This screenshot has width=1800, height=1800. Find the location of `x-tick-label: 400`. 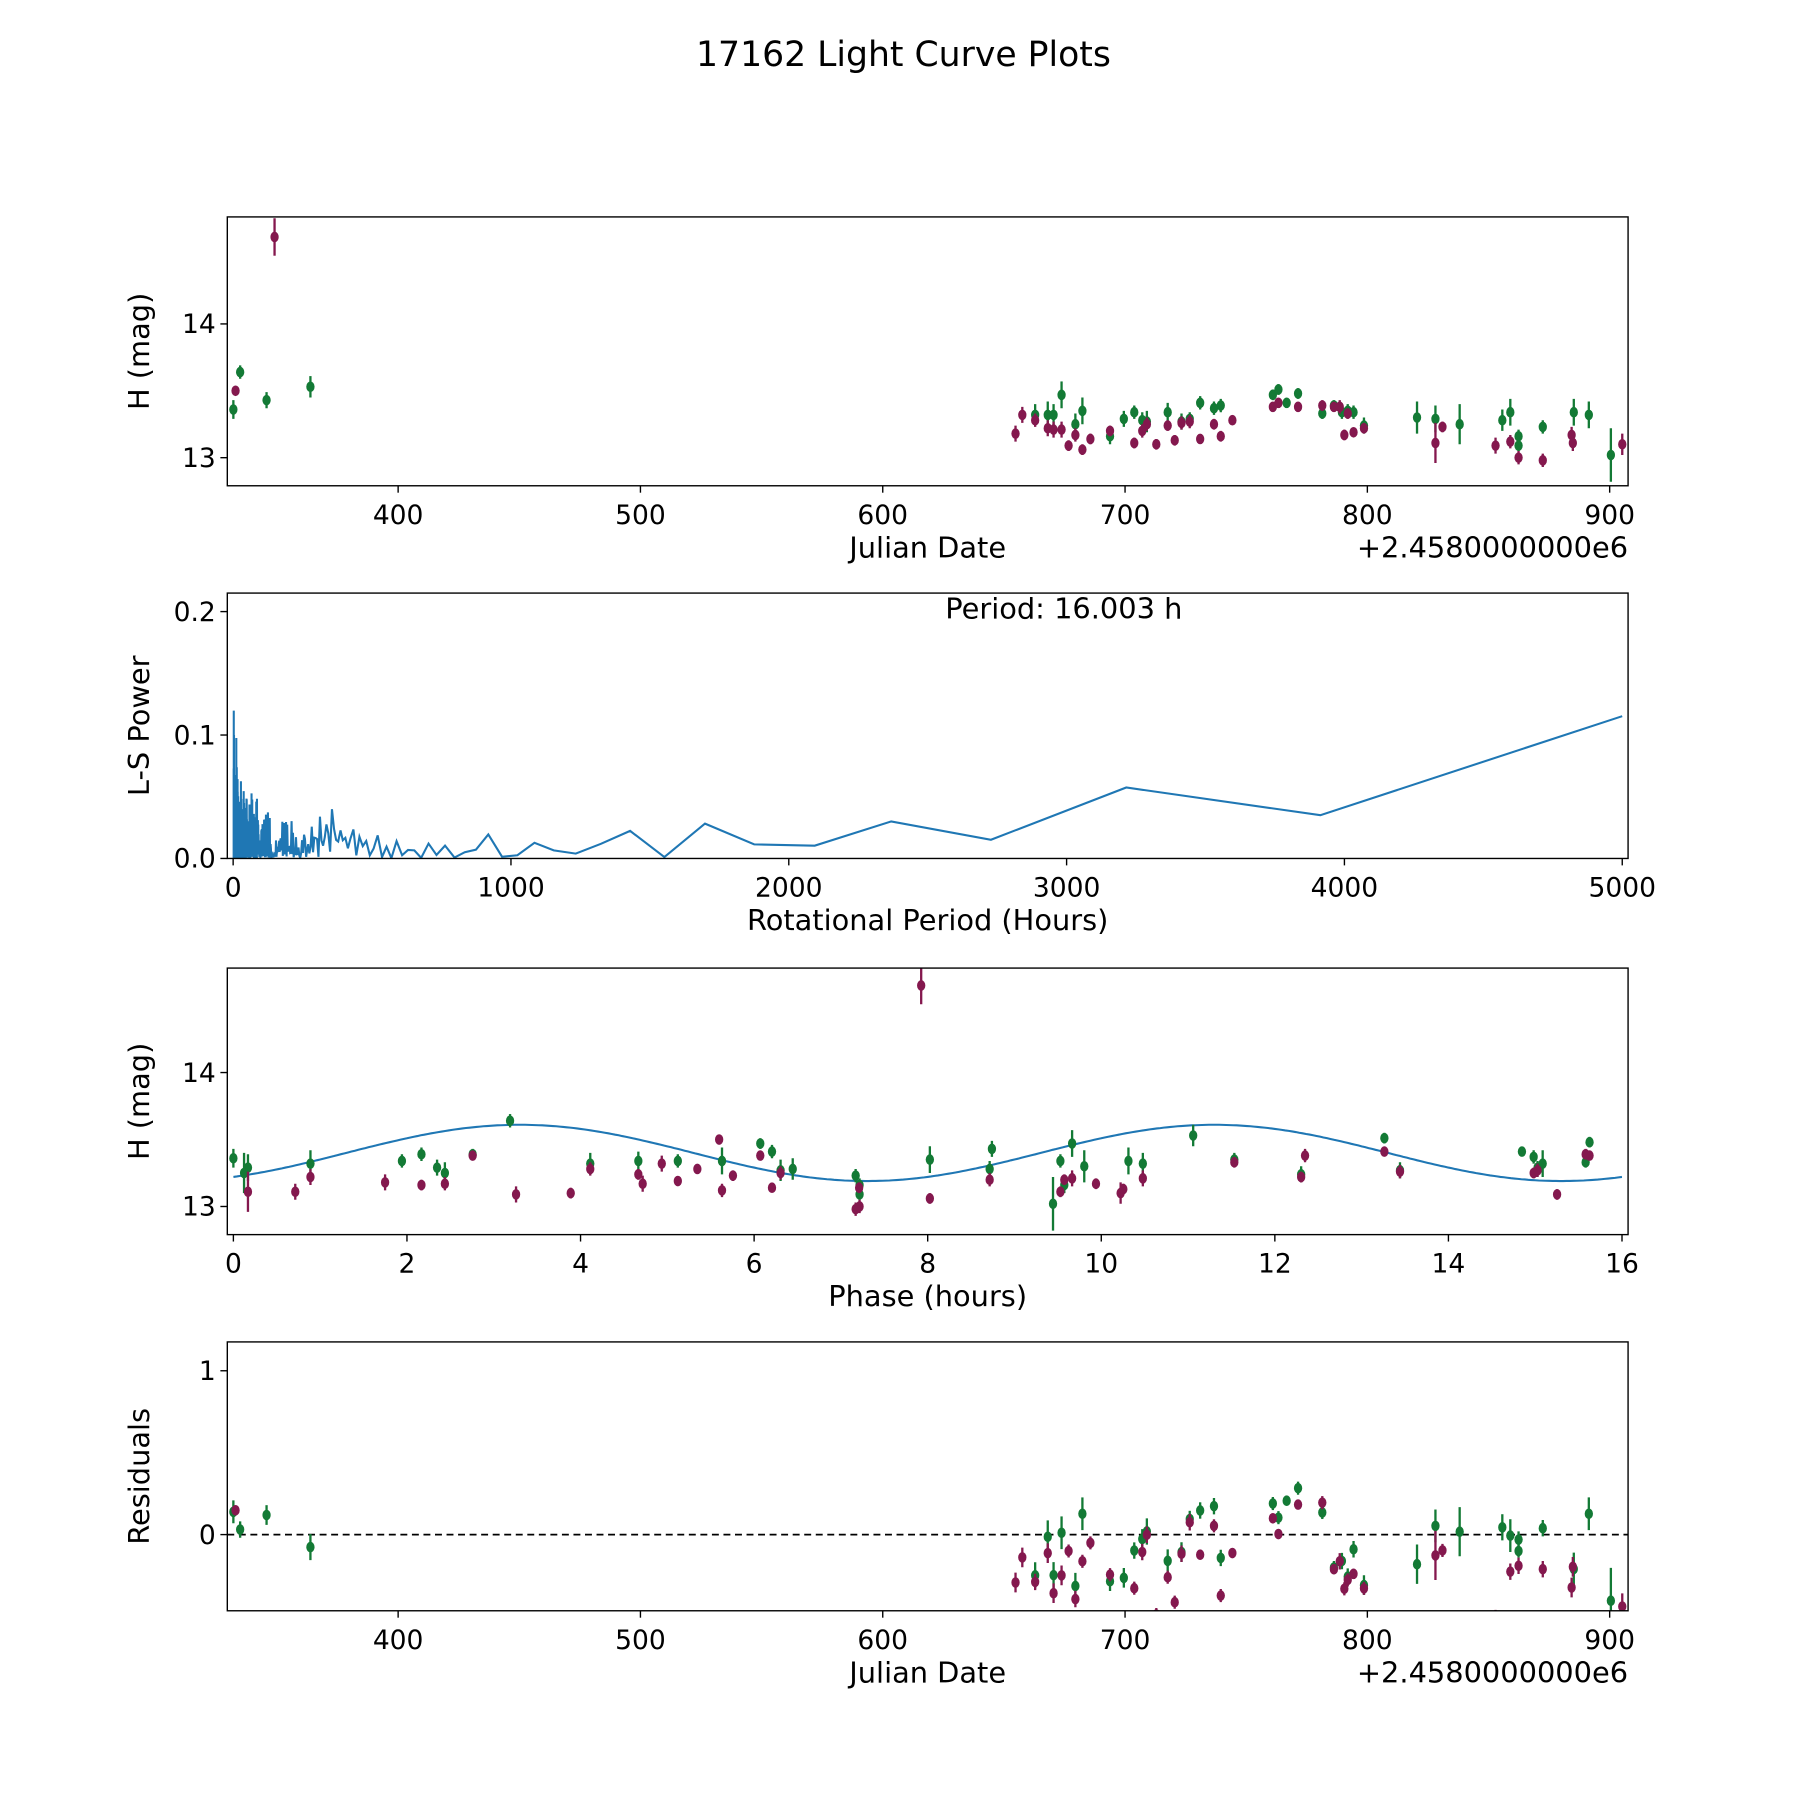

x-tick-label: 400 is located at coordinates (398, 515).